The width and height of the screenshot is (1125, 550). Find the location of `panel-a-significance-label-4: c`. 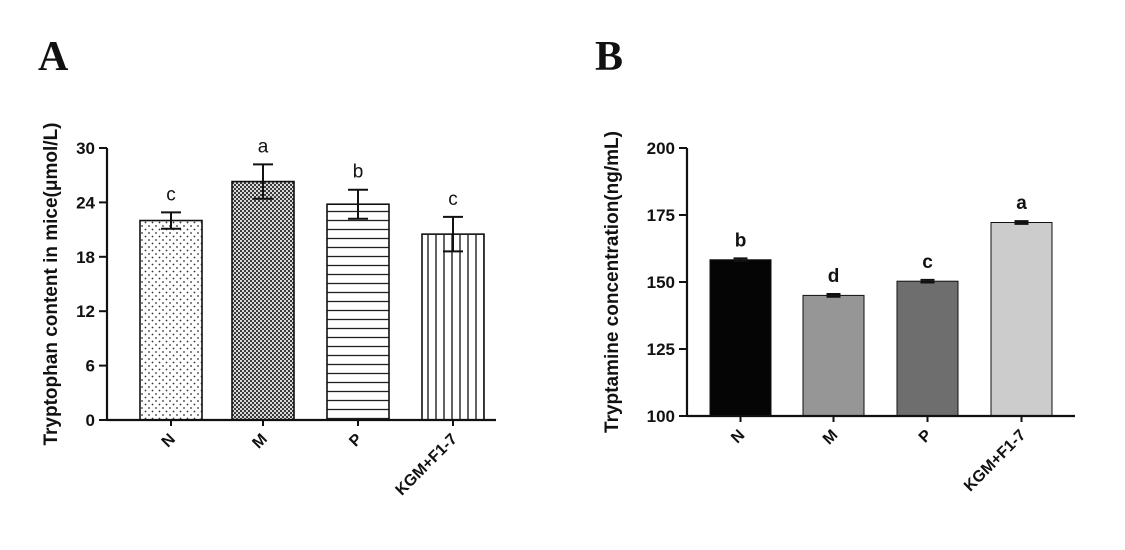

panel-a-significance-label-4: c is located at coordinates (453, 199).